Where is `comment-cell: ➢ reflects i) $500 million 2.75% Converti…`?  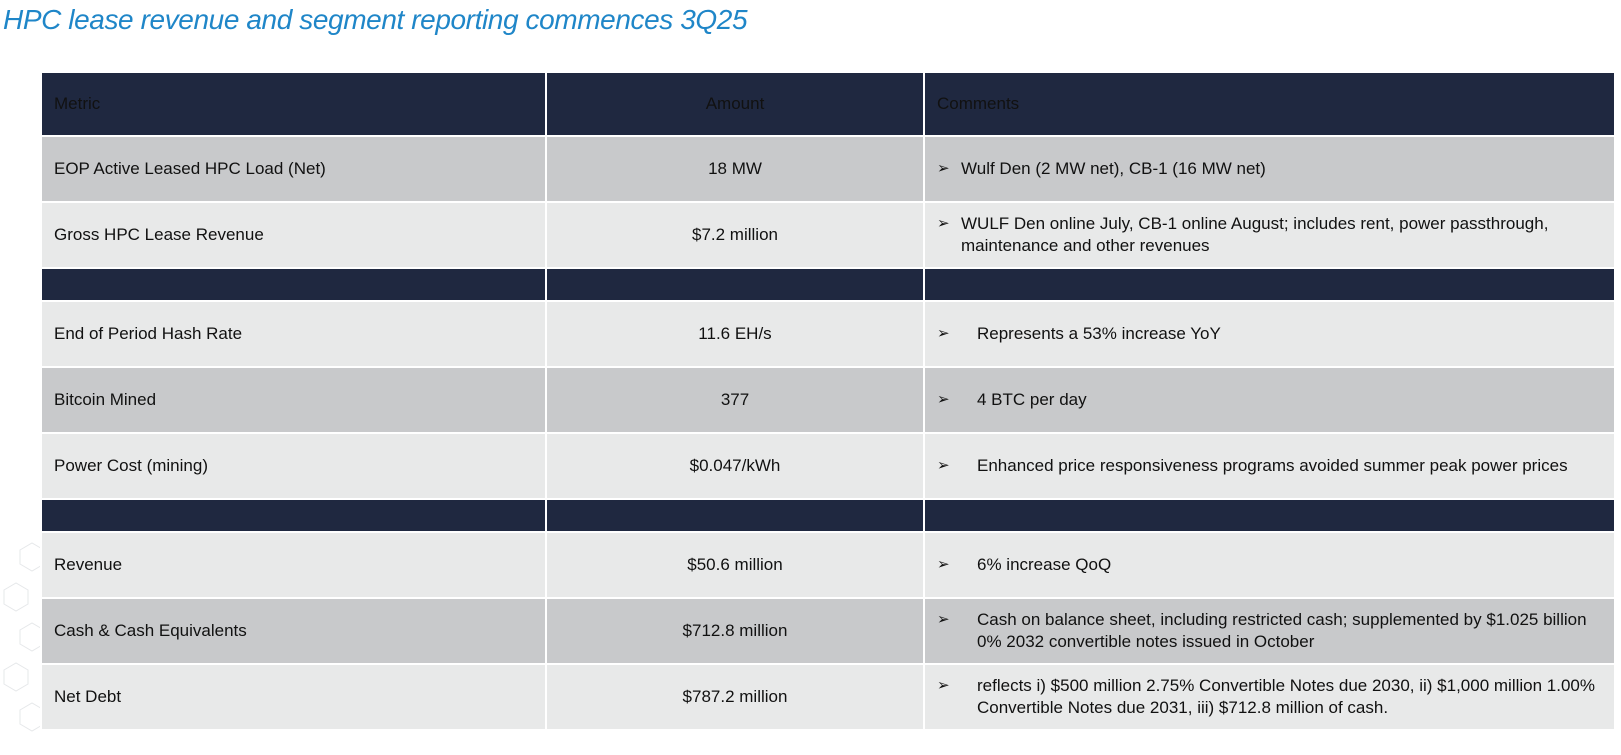
comment-cell: ➢ reflects i) $500 million 2.75% Converti… is located at coordinates (1269, 697).